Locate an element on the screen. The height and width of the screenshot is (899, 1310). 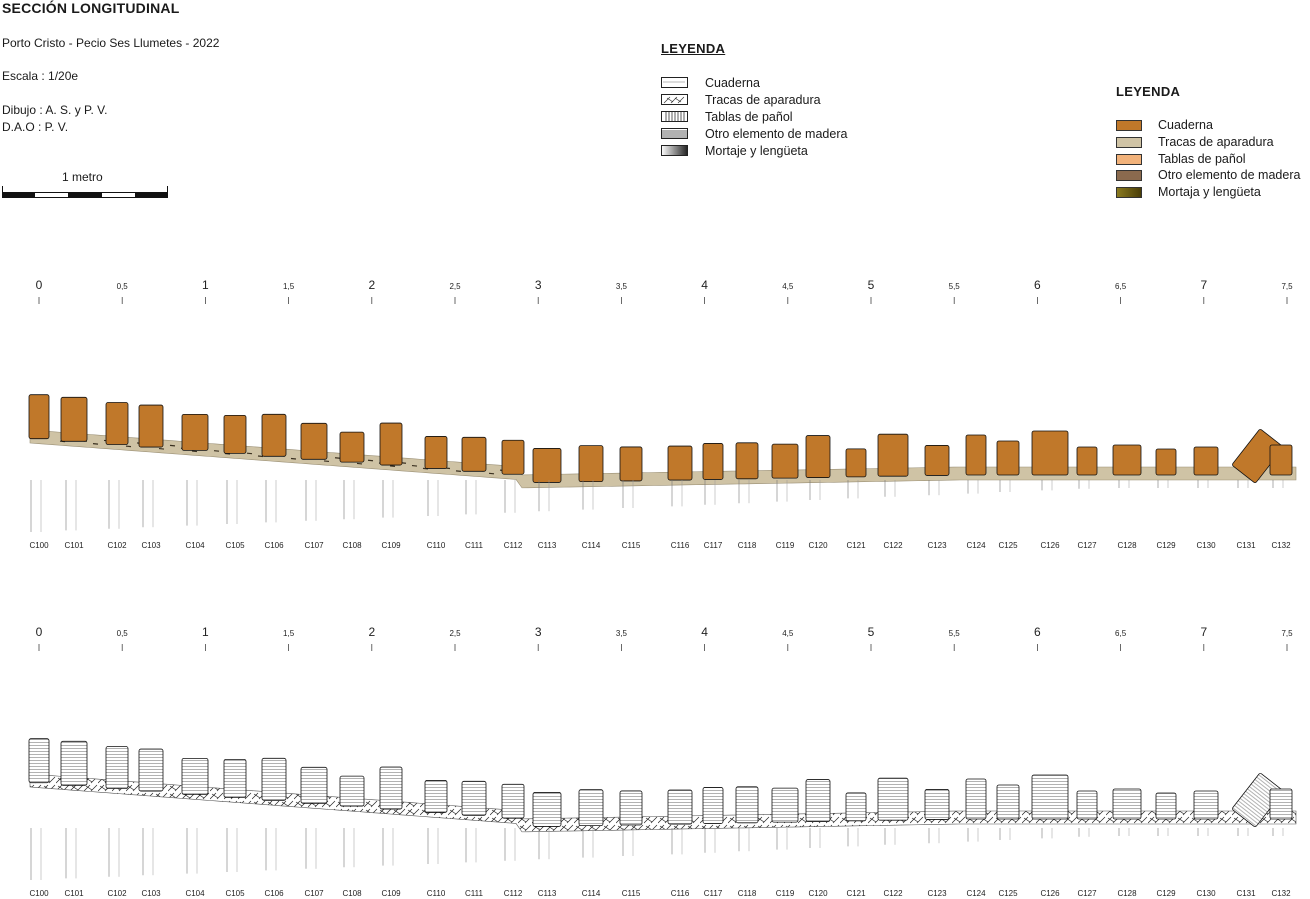
frame-c120 is located at coordinates (818, 456).